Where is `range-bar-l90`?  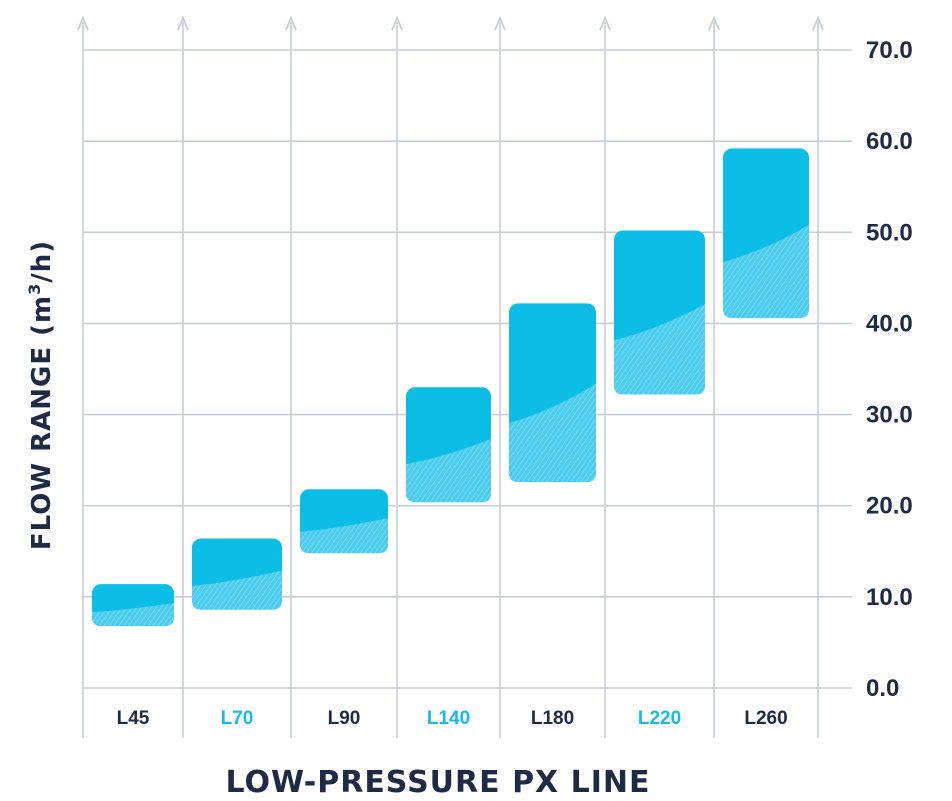
range-bar-l90 is located at coordinates (344, 521).